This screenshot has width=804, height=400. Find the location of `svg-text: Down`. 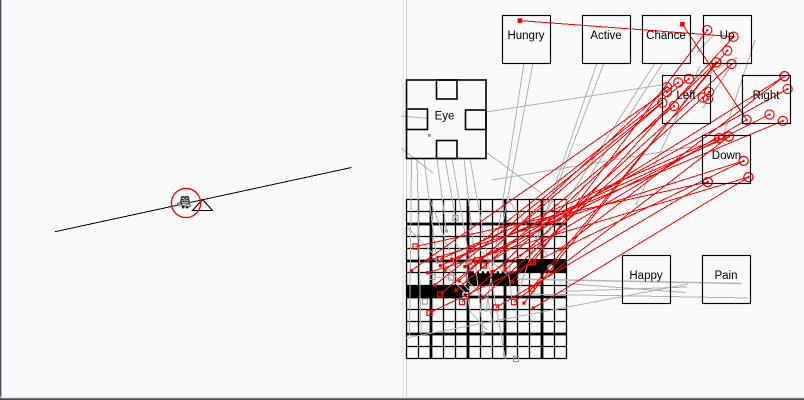

svg-text: Down is located at coordinates (726, 156).